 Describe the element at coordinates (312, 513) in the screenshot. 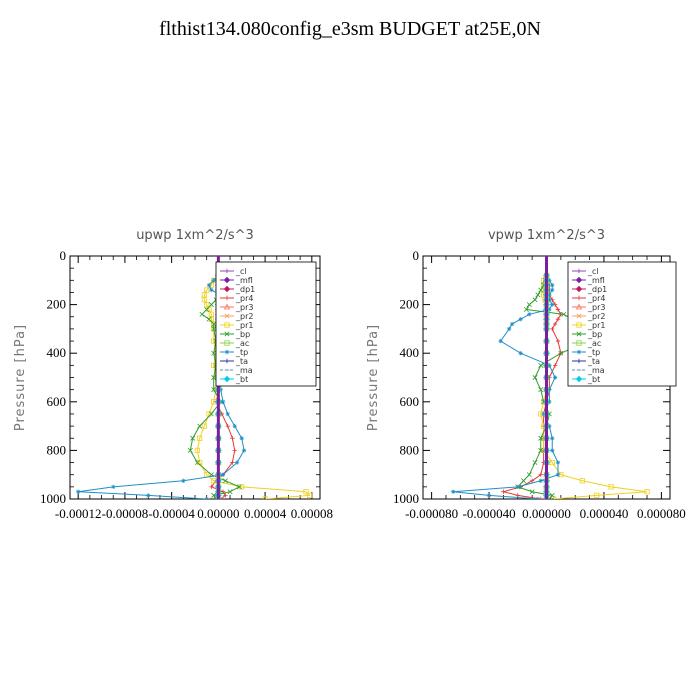

I see `x-tick-label: 0.00008` at that location.